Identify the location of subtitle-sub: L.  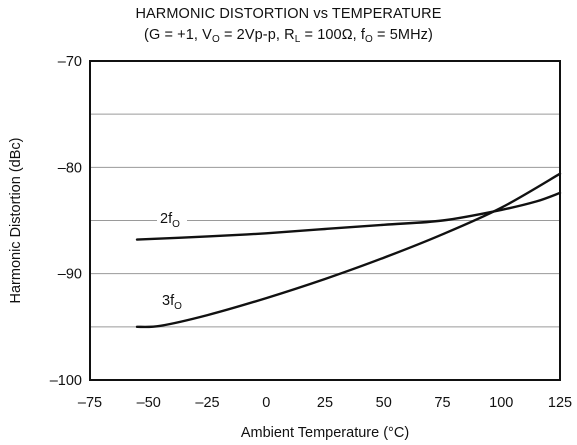
(297, 39).